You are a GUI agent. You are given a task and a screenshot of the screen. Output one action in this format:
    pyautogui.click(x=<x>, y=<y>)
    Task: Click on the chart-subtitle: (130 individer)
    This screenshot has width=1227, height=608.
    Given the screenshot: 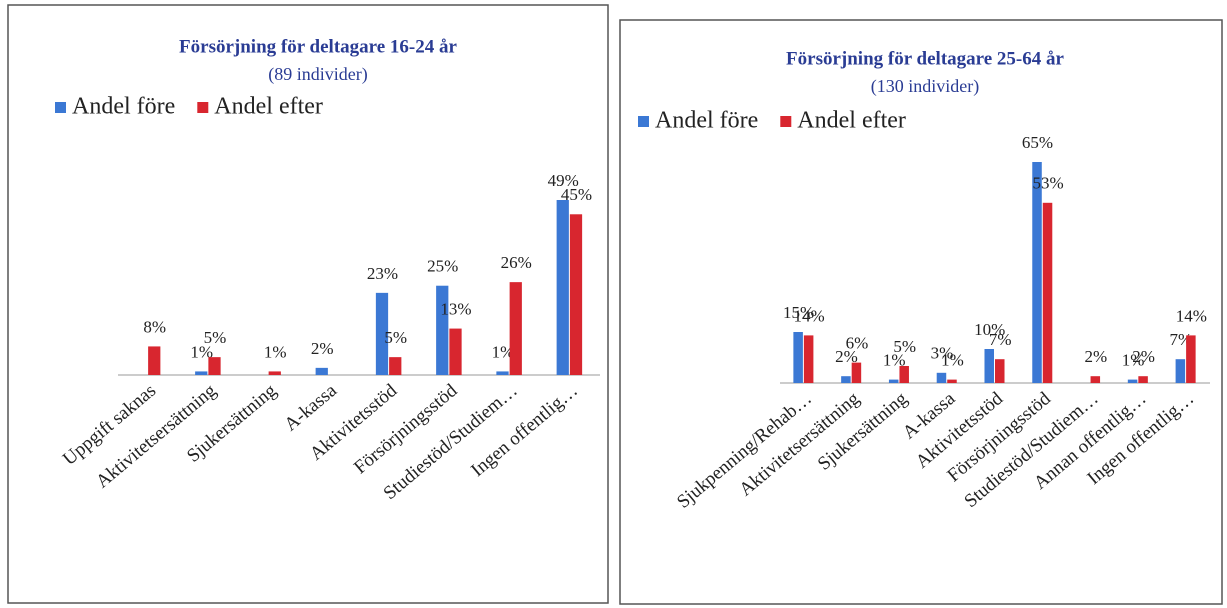 What is the action you would take?
    pyautogui.click(x=925, y=86)
    